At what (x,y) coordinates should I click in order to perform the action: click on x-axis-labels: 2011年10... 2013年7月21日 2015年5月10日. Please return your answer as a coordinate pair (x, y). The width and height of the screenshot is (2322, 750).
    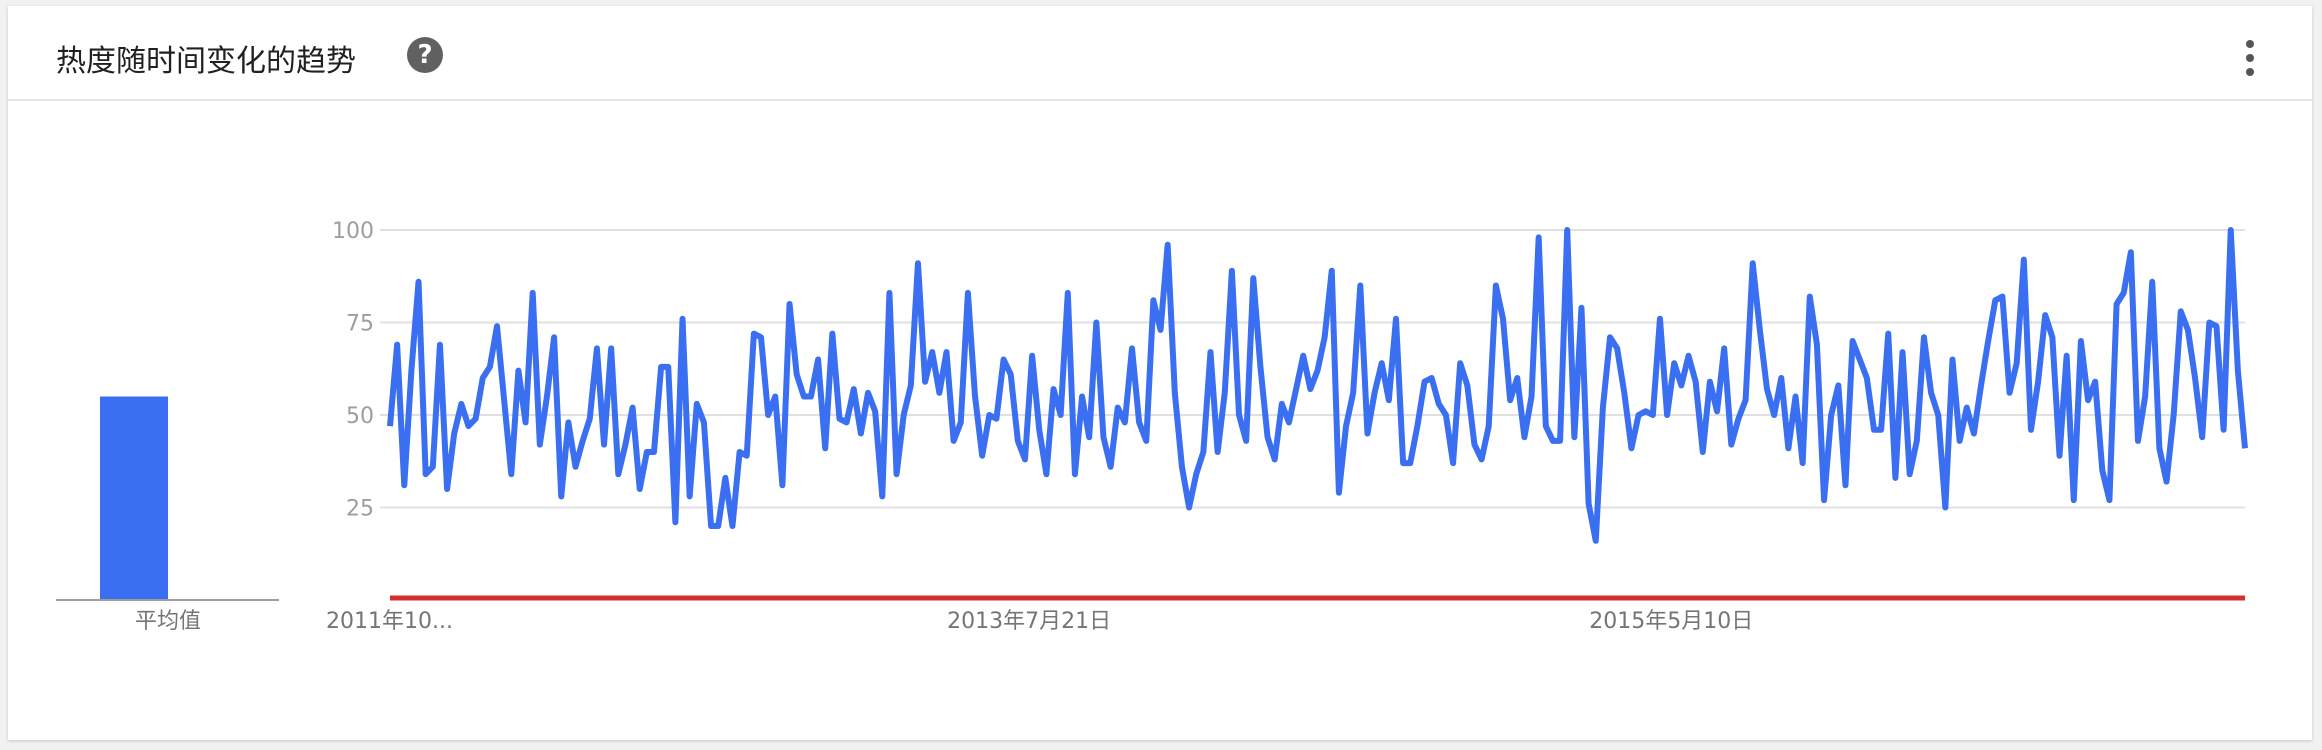
    Looking at the image, I should click on (1039, 621).